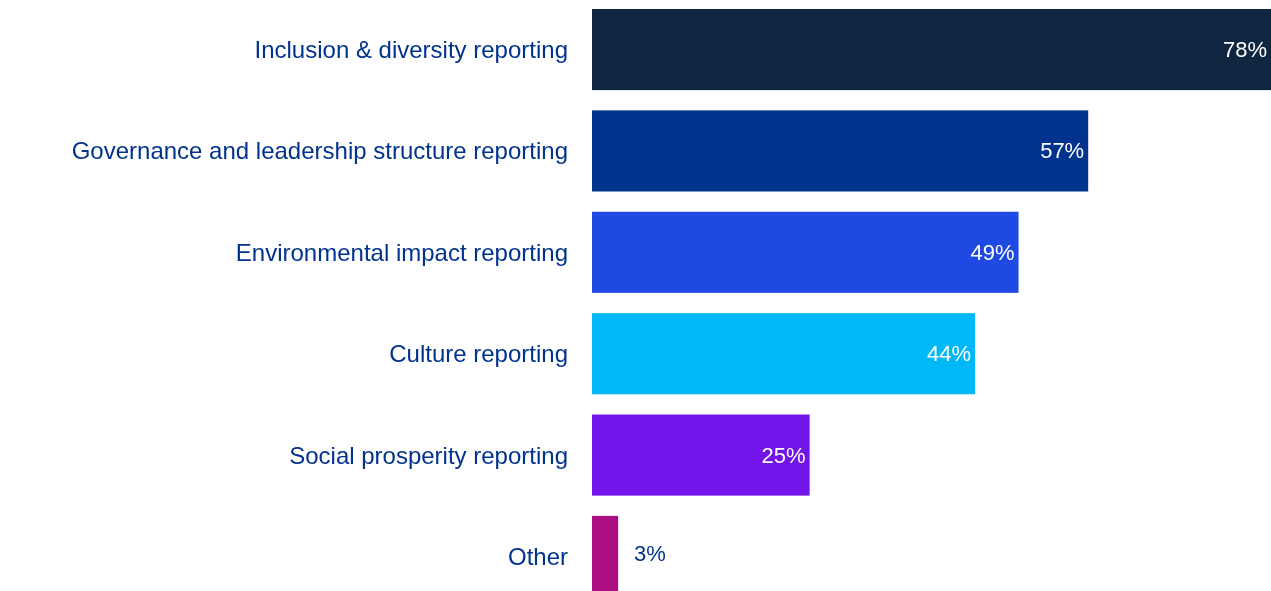 The height and width of the screenshot is (591, 1271). Describe the element at coordinates (401, 252) in the screenshot. I see `y-tick-label: Environmental impact reporting` at that location.